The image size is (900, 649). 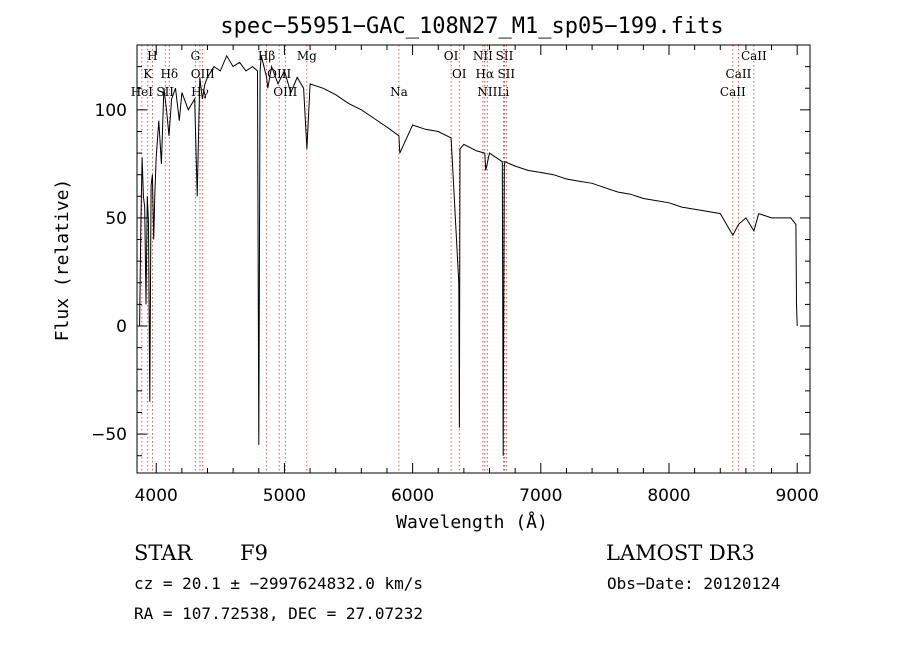 I want to click on line-label: H, so click(x=152, y=56).